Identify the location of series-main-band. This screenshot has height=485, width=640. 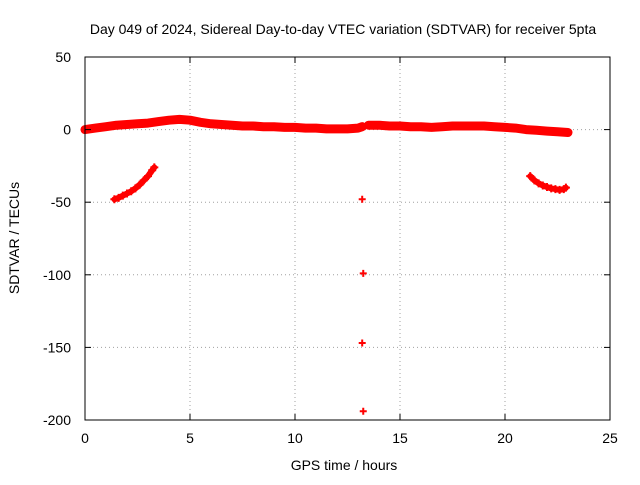
(223, 124).